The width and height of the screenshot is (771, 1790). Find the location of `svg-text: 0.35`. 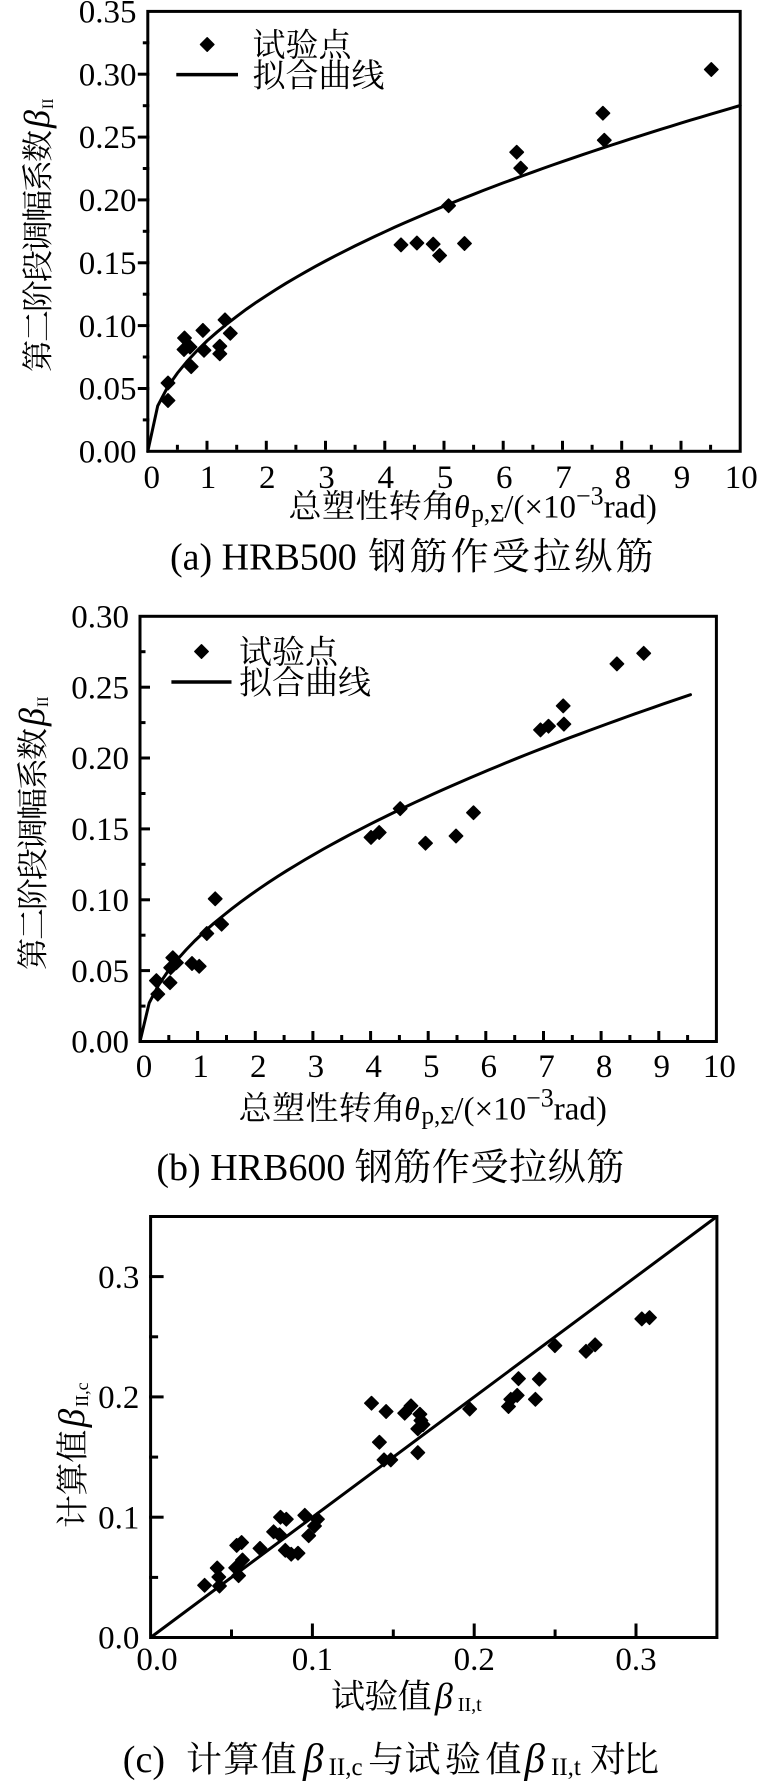

svg-text: 0.35 is located at coordinates (108, 15).